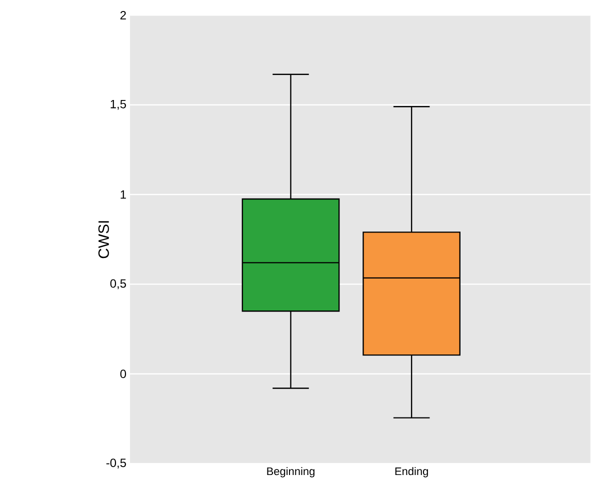 The height and width of the screenshot is (491, 591). I want to click on y-tick-label: 0,5, so click(118, 284).